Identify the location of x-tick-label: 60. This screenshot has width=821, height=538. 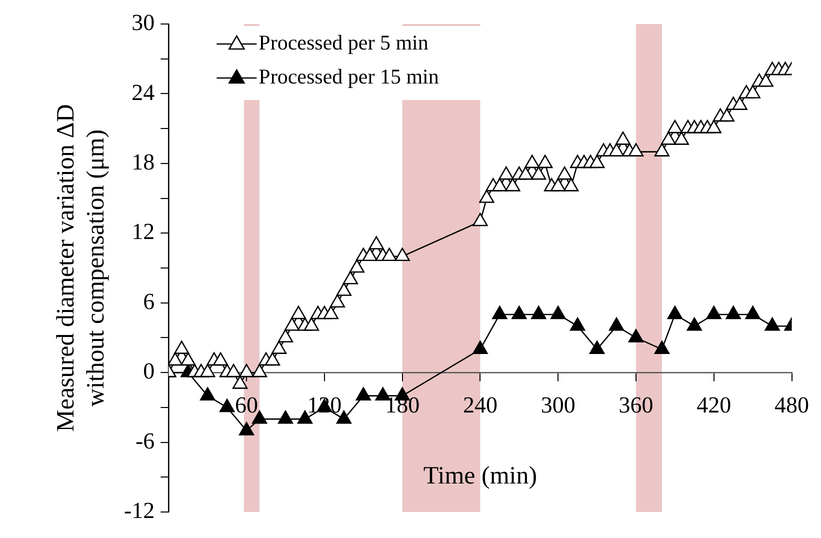
(246, 405).